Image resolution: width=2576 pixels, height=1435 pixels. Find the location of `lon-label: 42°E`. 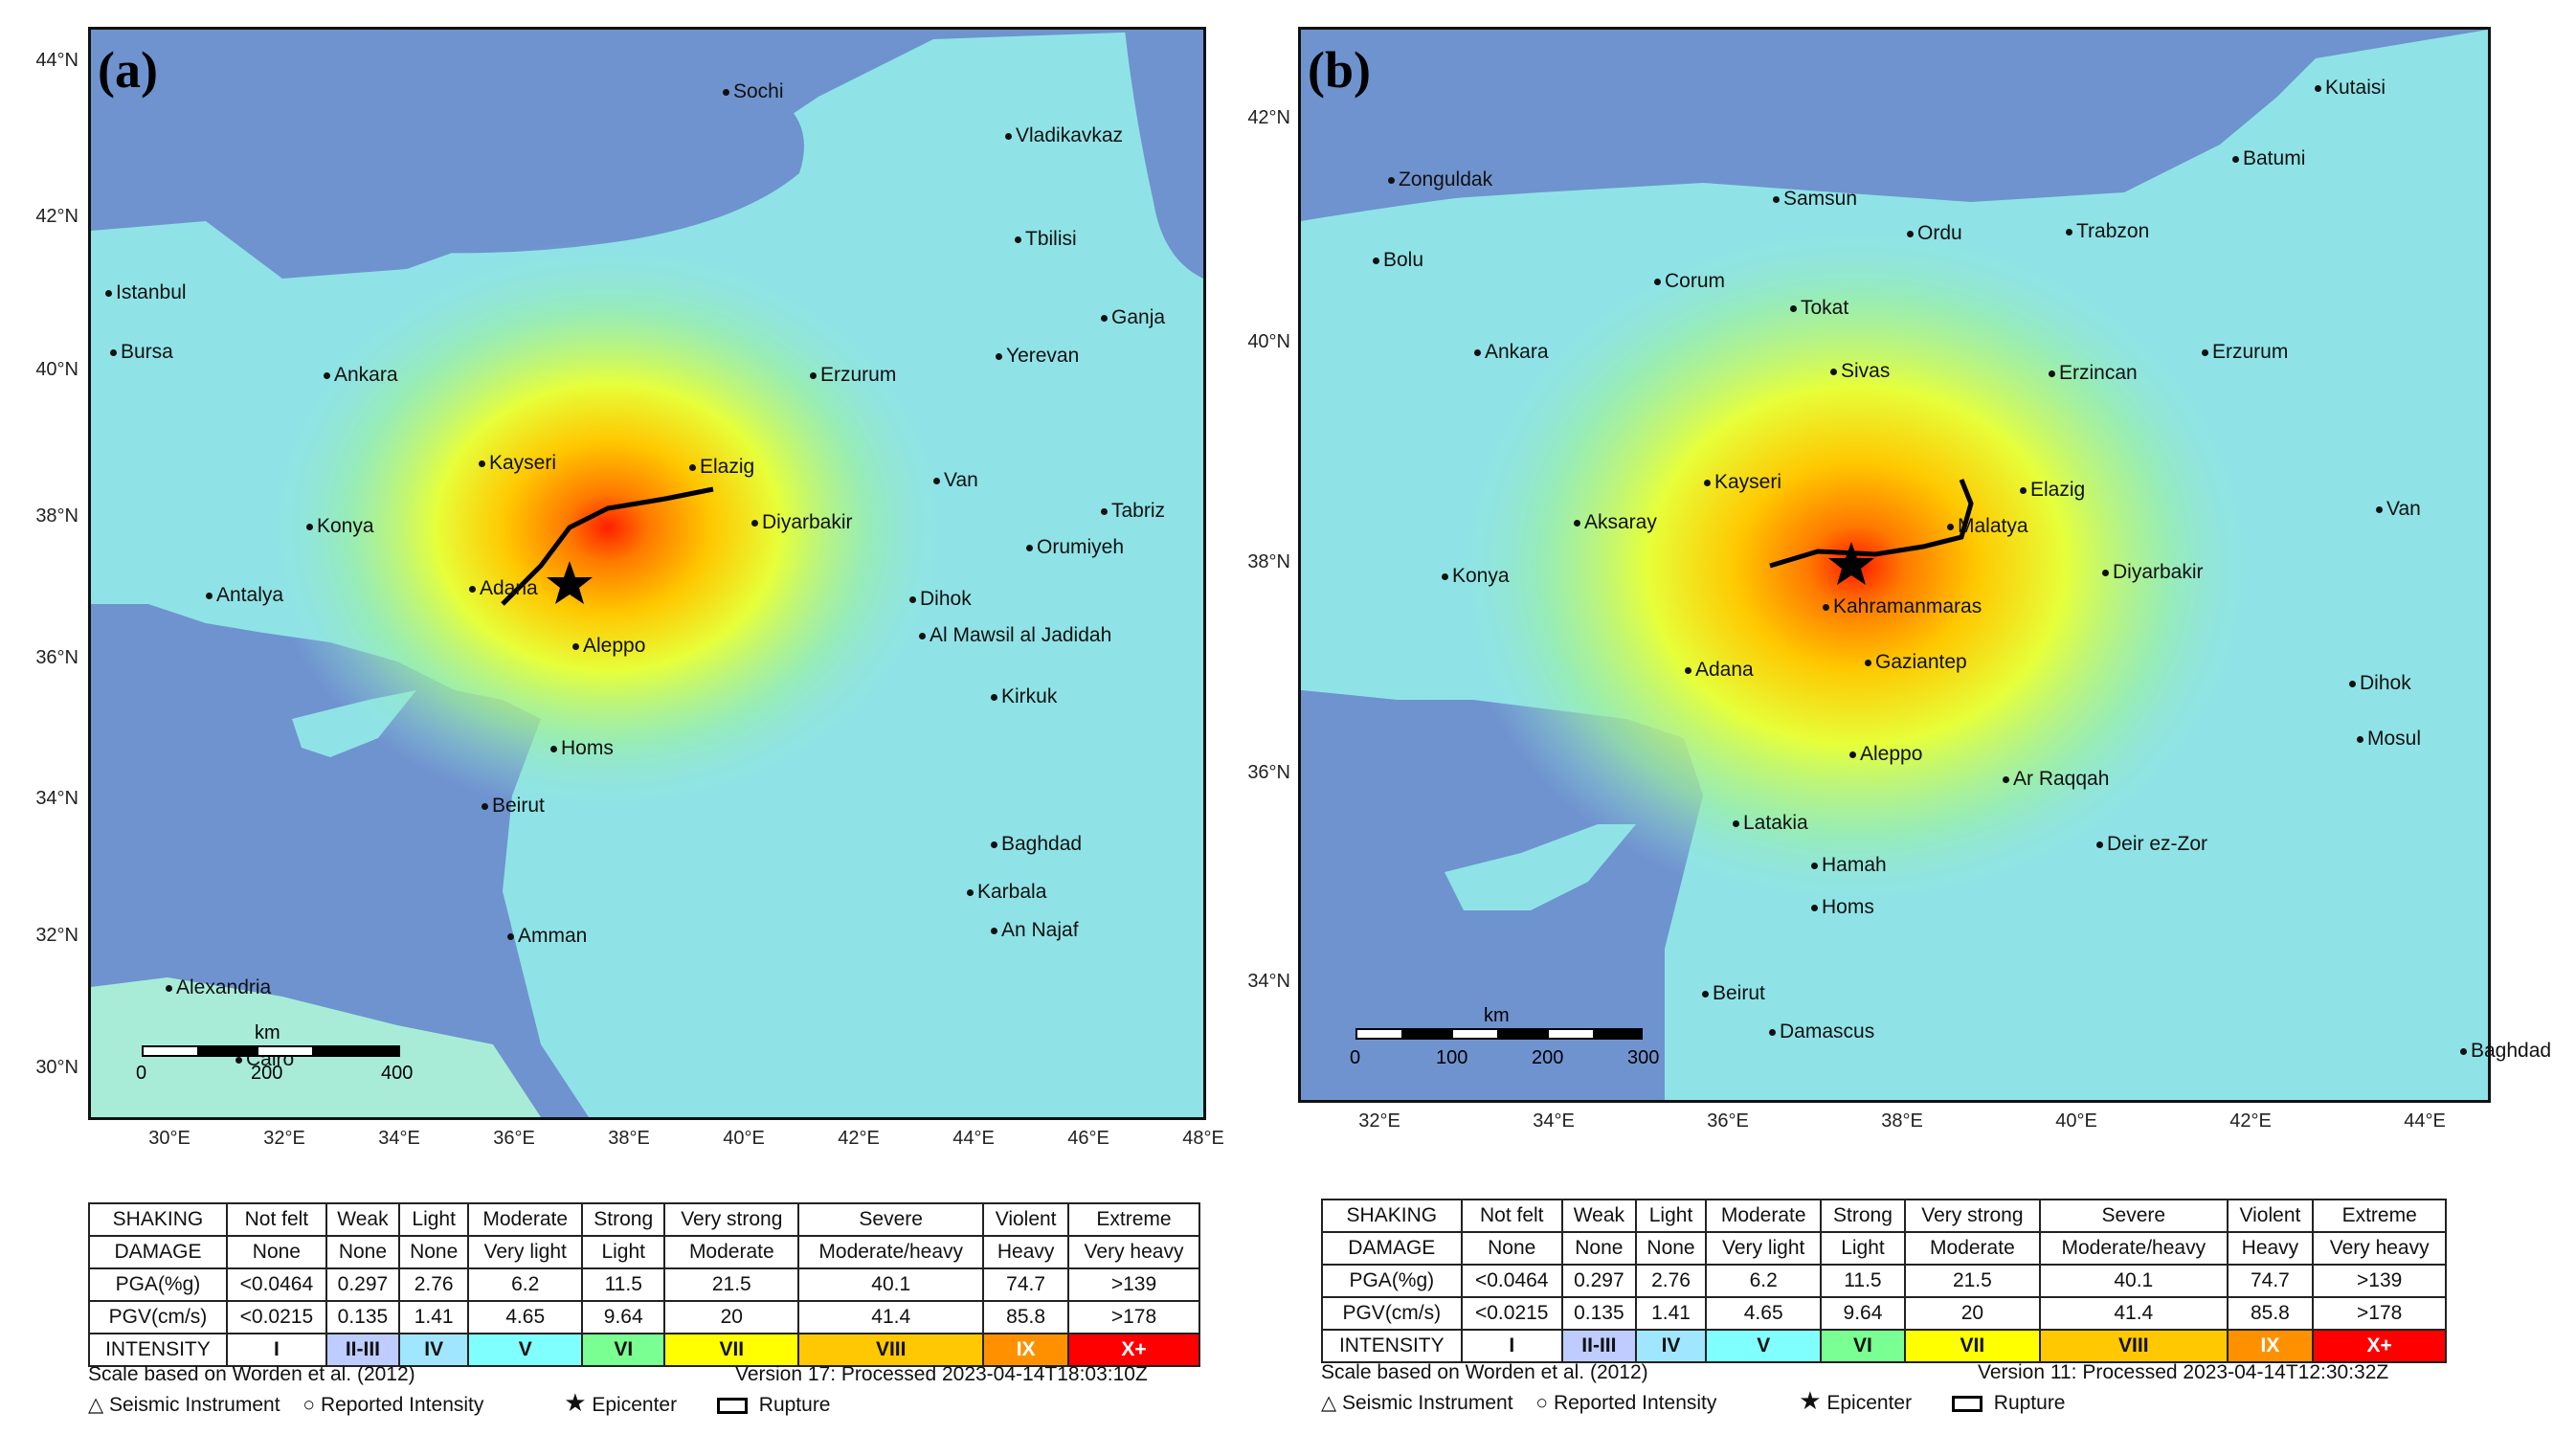

lon-label: 42°E is located at coordinates (2250, 1121).